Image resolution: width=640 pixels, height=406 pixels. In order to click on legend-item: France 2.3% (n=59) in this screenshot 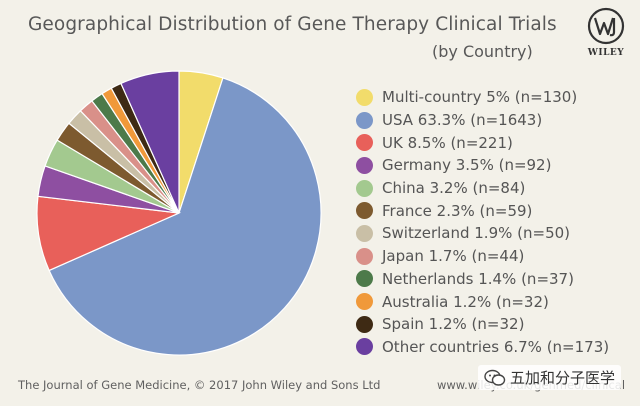, I will do `click(482, 210)`.